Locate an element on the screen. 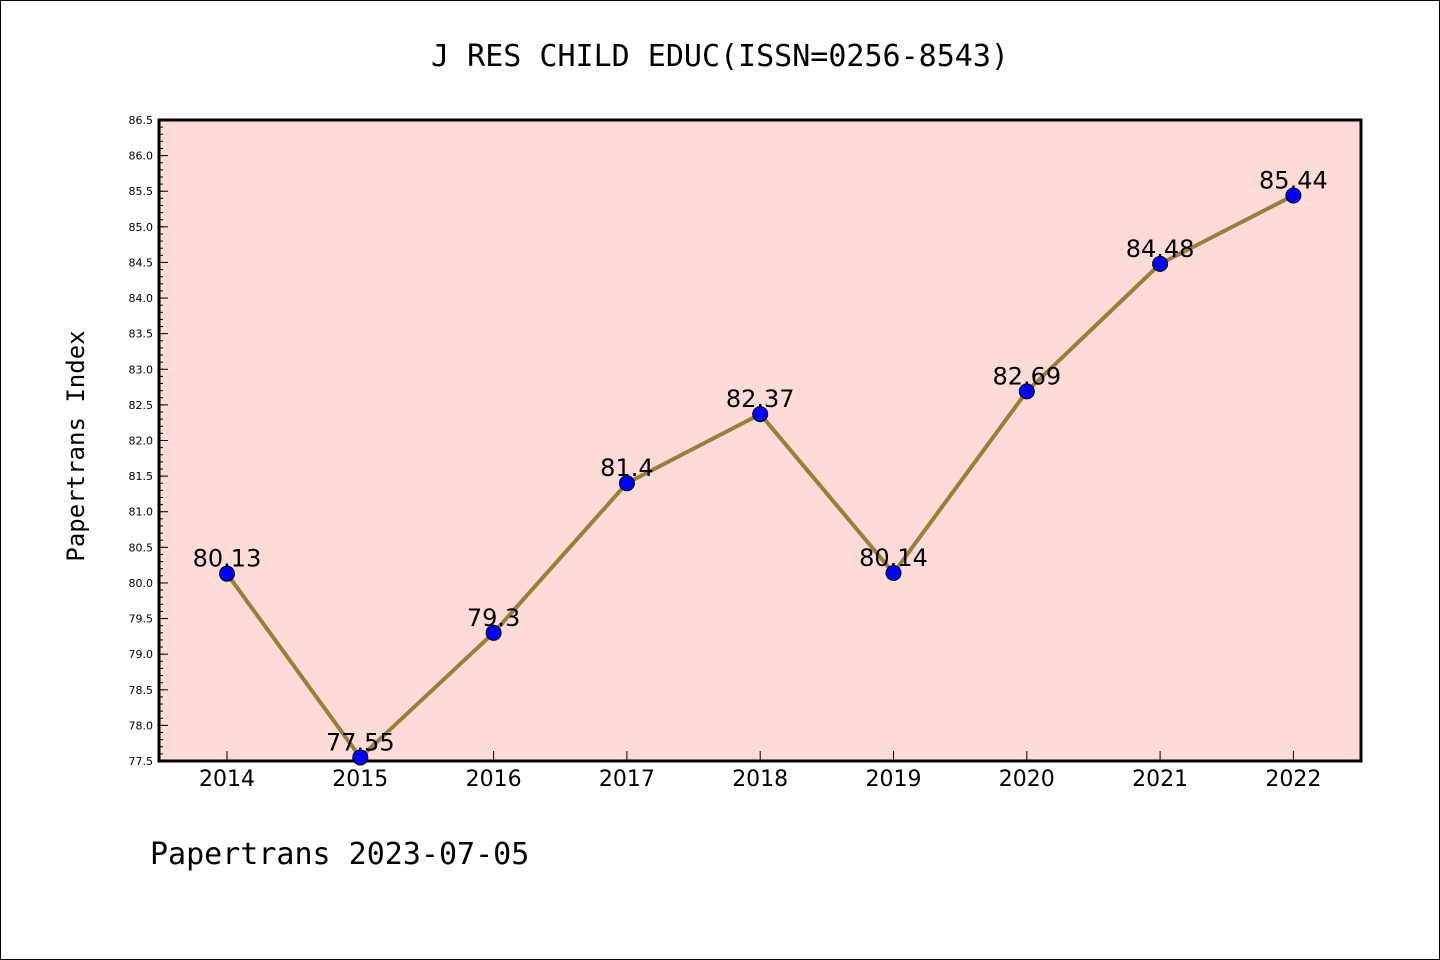 The image size is (1440, 960). x-tick-label: 2016 is located at coordinates (494, 779).